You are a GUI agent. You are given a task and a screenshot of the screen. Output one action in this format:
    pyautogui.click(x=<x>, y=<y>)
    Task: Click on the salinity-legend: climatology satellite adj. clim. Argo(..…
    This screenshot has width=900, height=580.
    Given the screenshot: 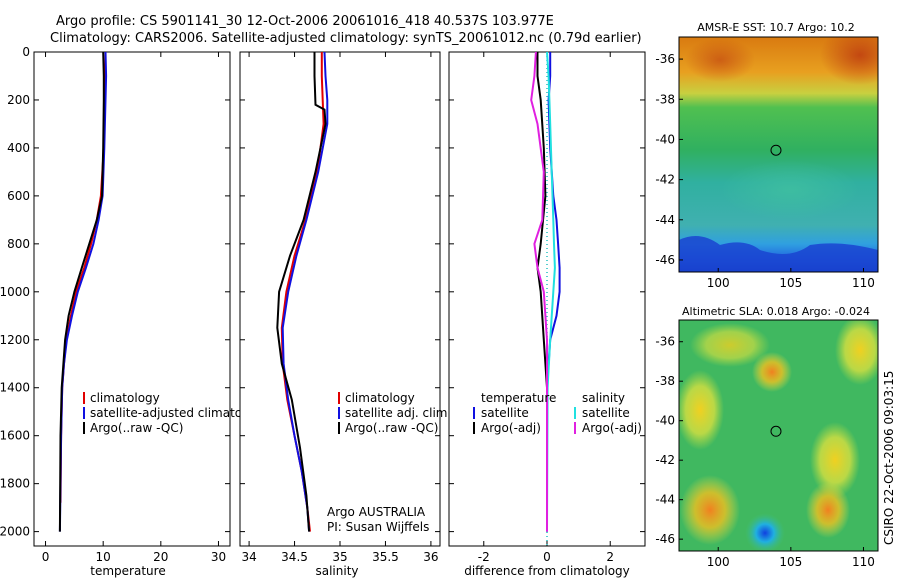 What is the action you would take?
    pyautogui.click(x=394, y=413)
    